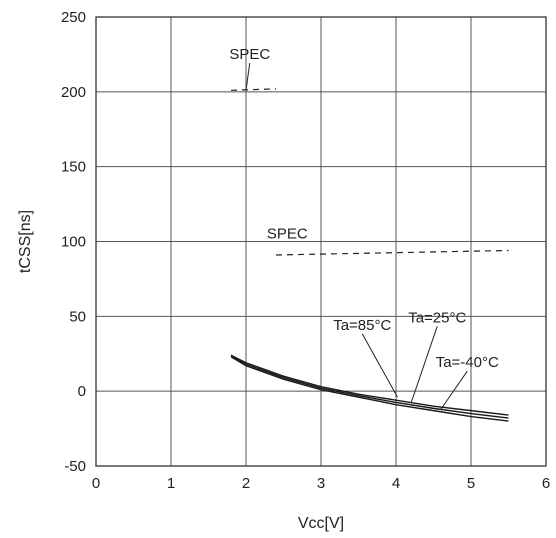 This screenshot has width=556, height=538. What do you see at coordinates (75, 466) in the screenshot?
I see `y-tick-label: -50` at bounding box center [75, 466].